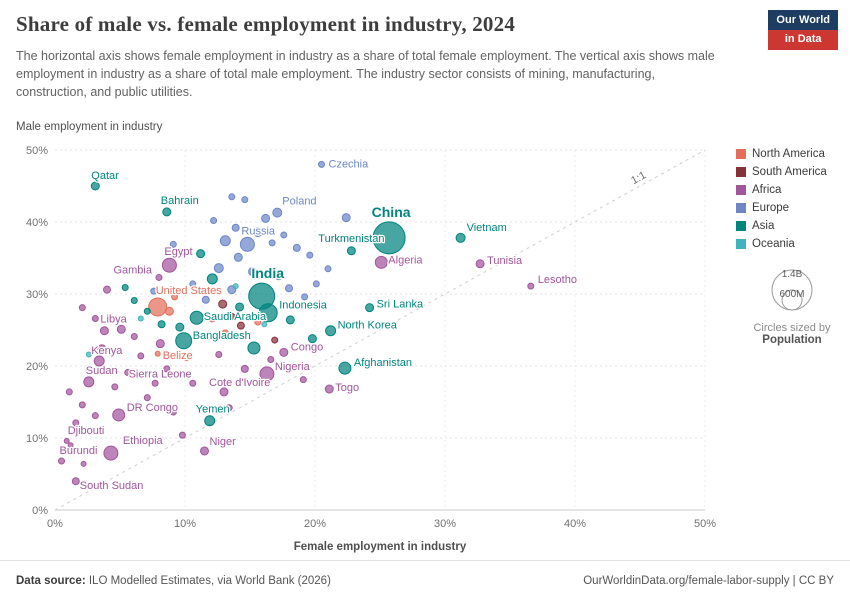  Describe the element at coordinates (351, 251) in the screenshot. I see `point-turkmenistan` at that location.